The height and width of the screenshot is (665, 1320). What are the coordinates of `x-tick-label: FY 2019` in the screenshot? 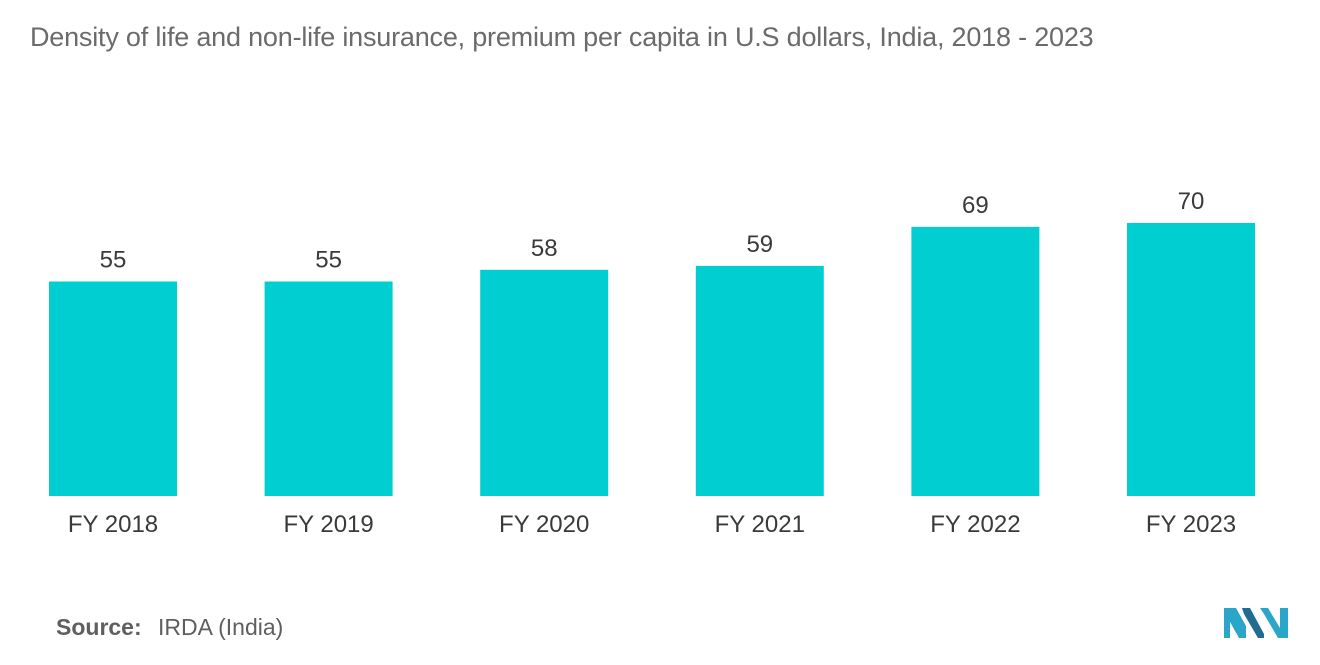 It's located at (328, 524).